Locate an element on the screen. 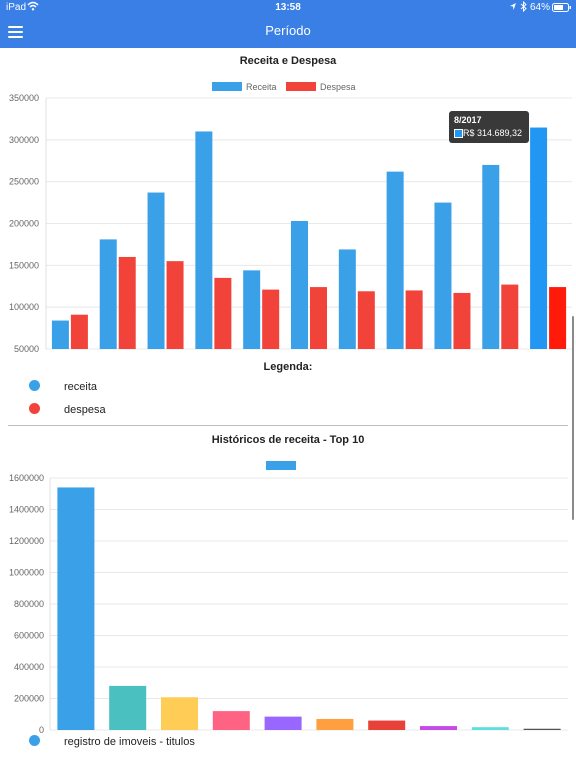  status-bar: iPad 13:58 64% is located at coordinates (288, 8).